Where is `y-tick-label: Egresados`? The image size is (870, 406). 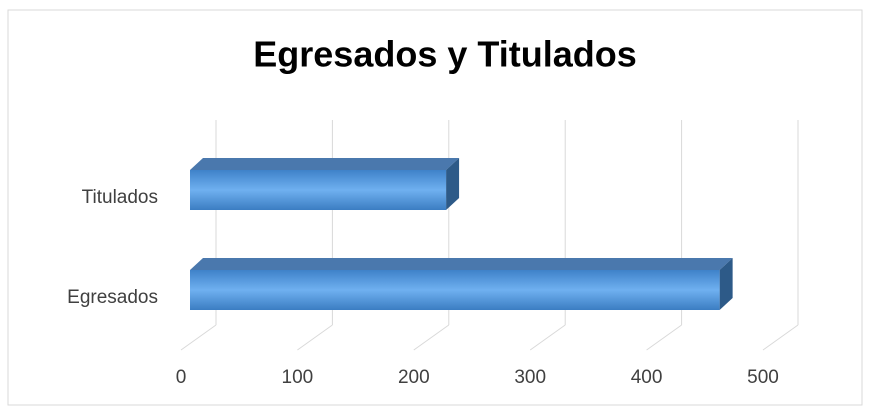
y-tick-label: Egresados is located at coordinates (112, 297).